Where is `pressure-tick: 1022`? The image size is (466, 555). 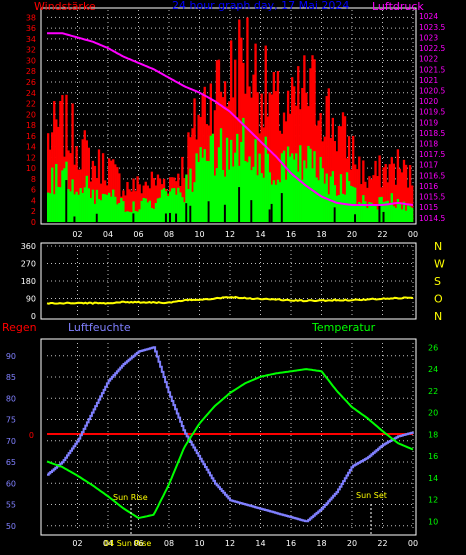
pressure-tick: 1022 is located at coordinates (428, 59).